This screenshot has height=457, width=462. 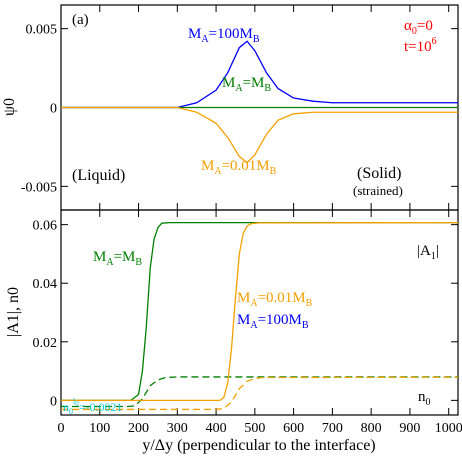 What do you see at coordinates (254, 325) in the screenshot?
I see `b100-asub: A` at bounding box center [254, 325].